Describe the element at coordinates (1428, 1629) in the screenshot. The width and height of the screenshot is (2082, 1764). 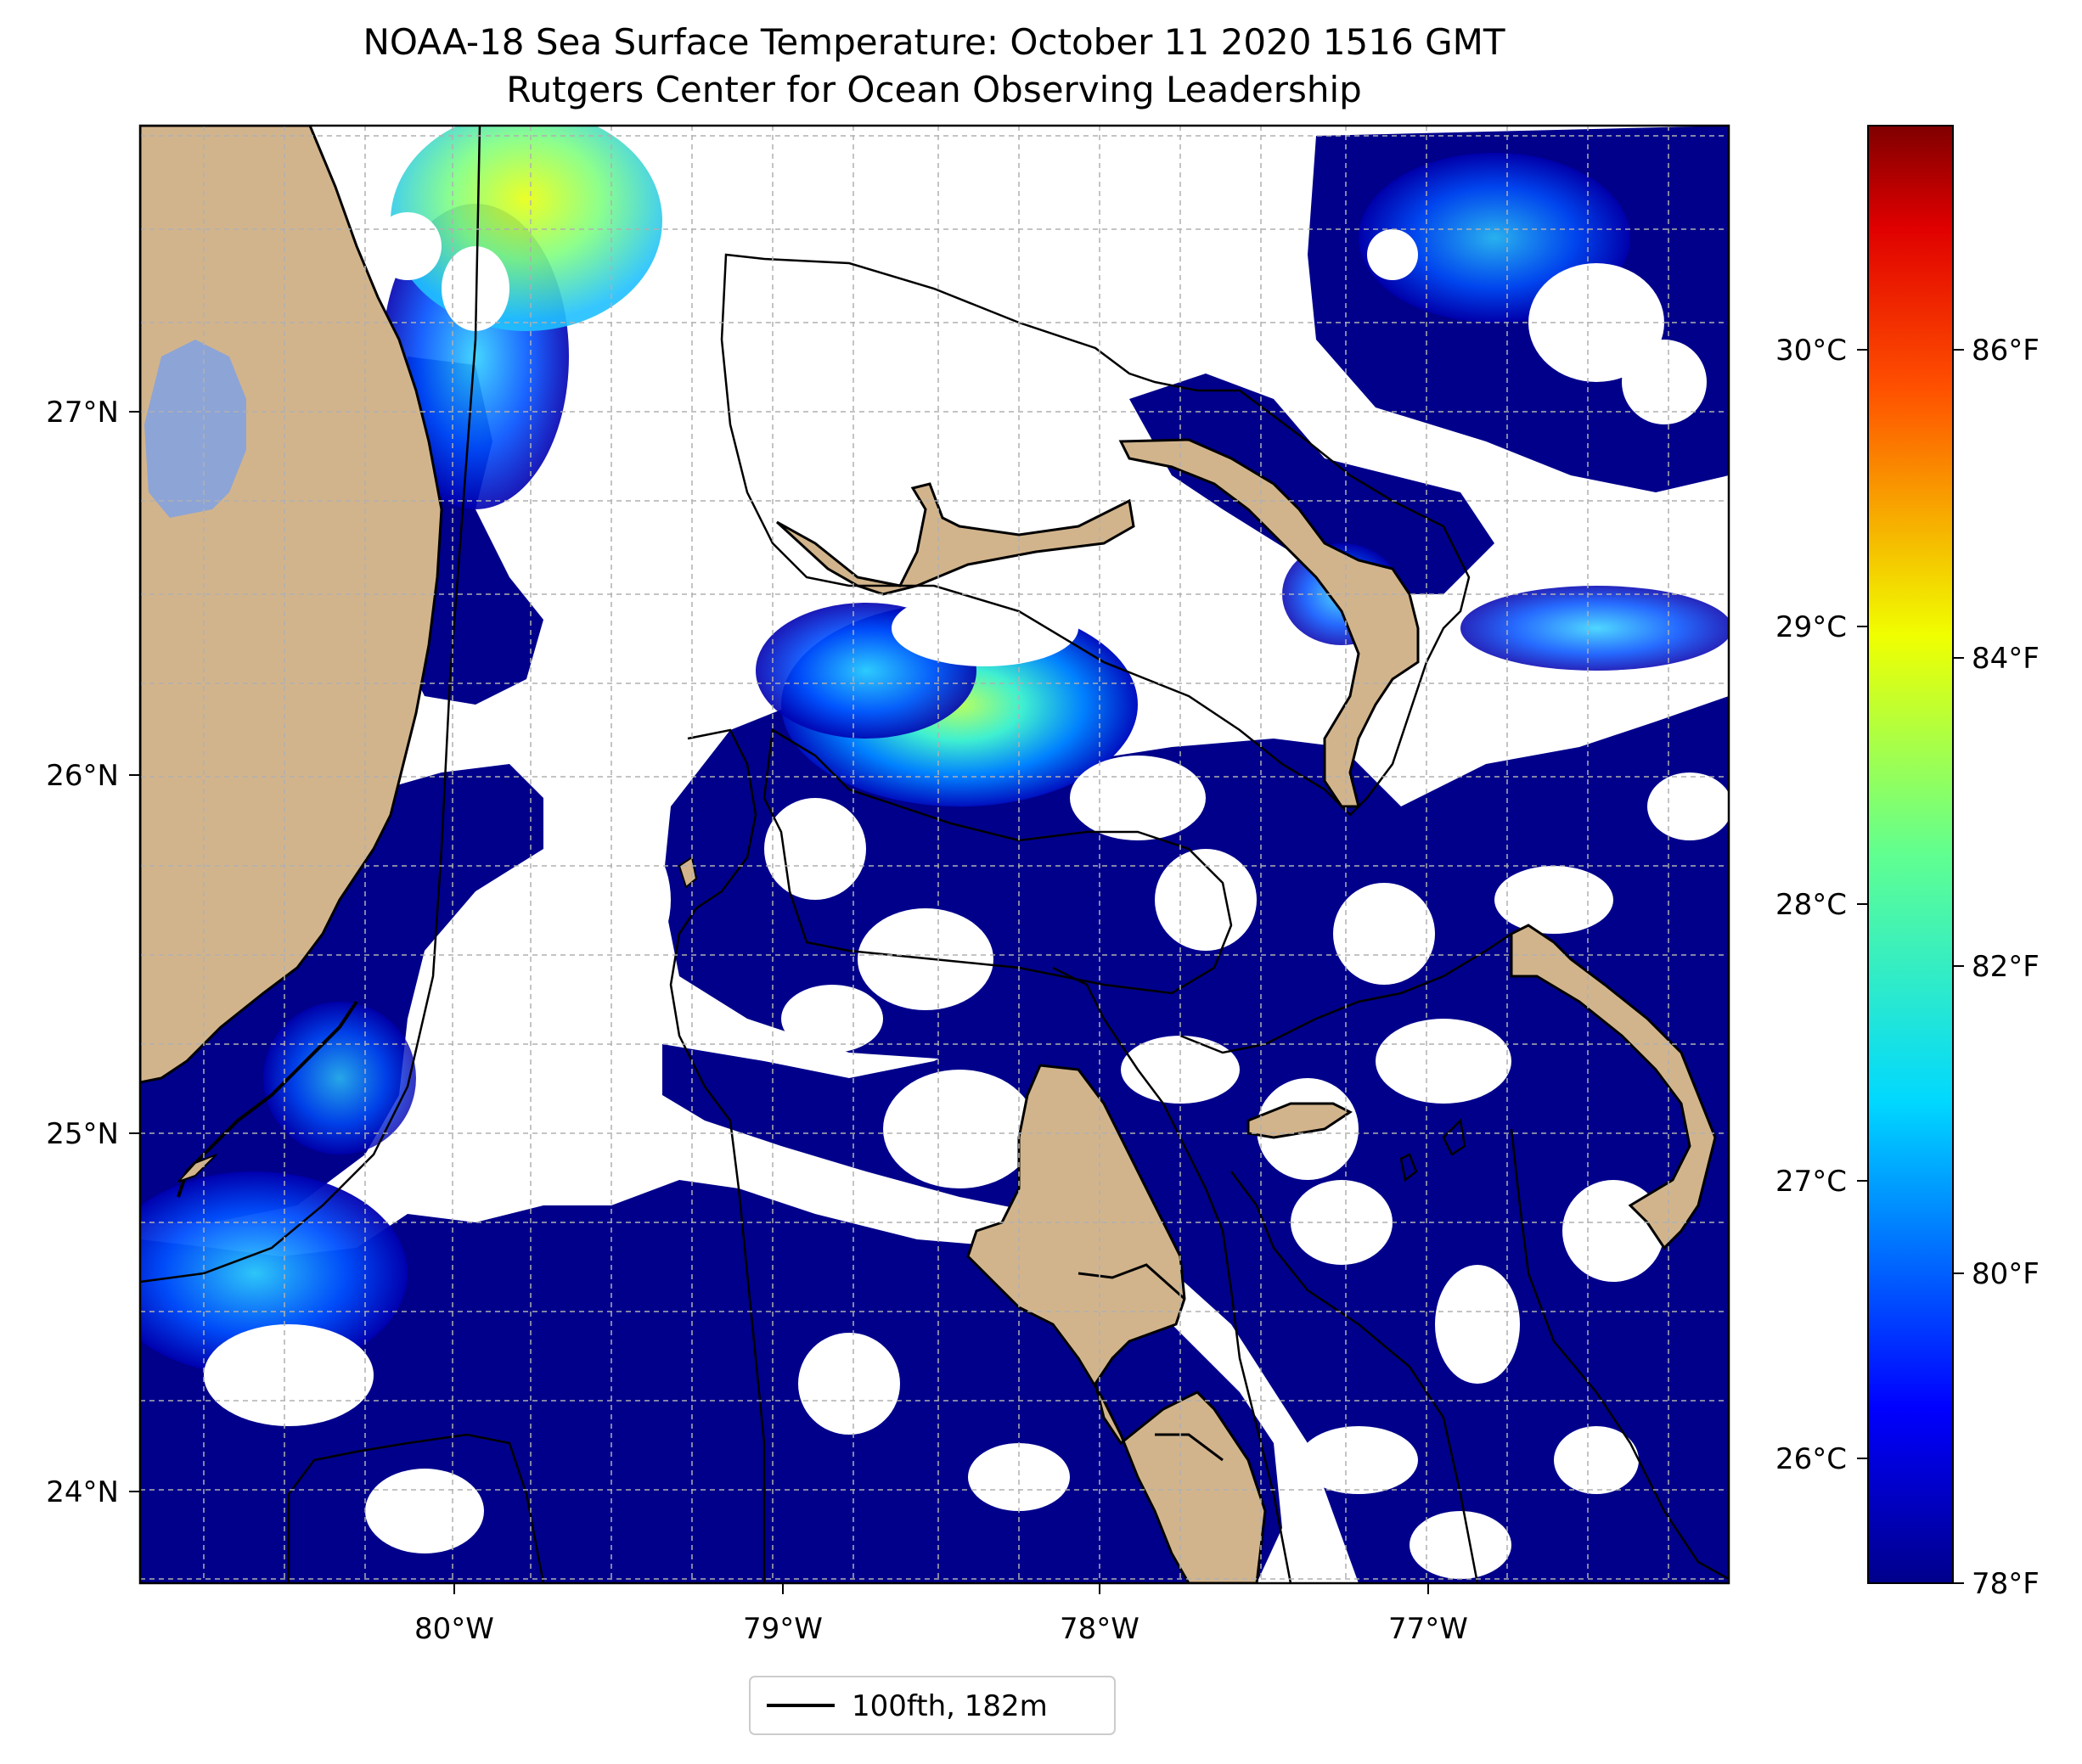
I see `lon-label-77w: 77°W` at that location.